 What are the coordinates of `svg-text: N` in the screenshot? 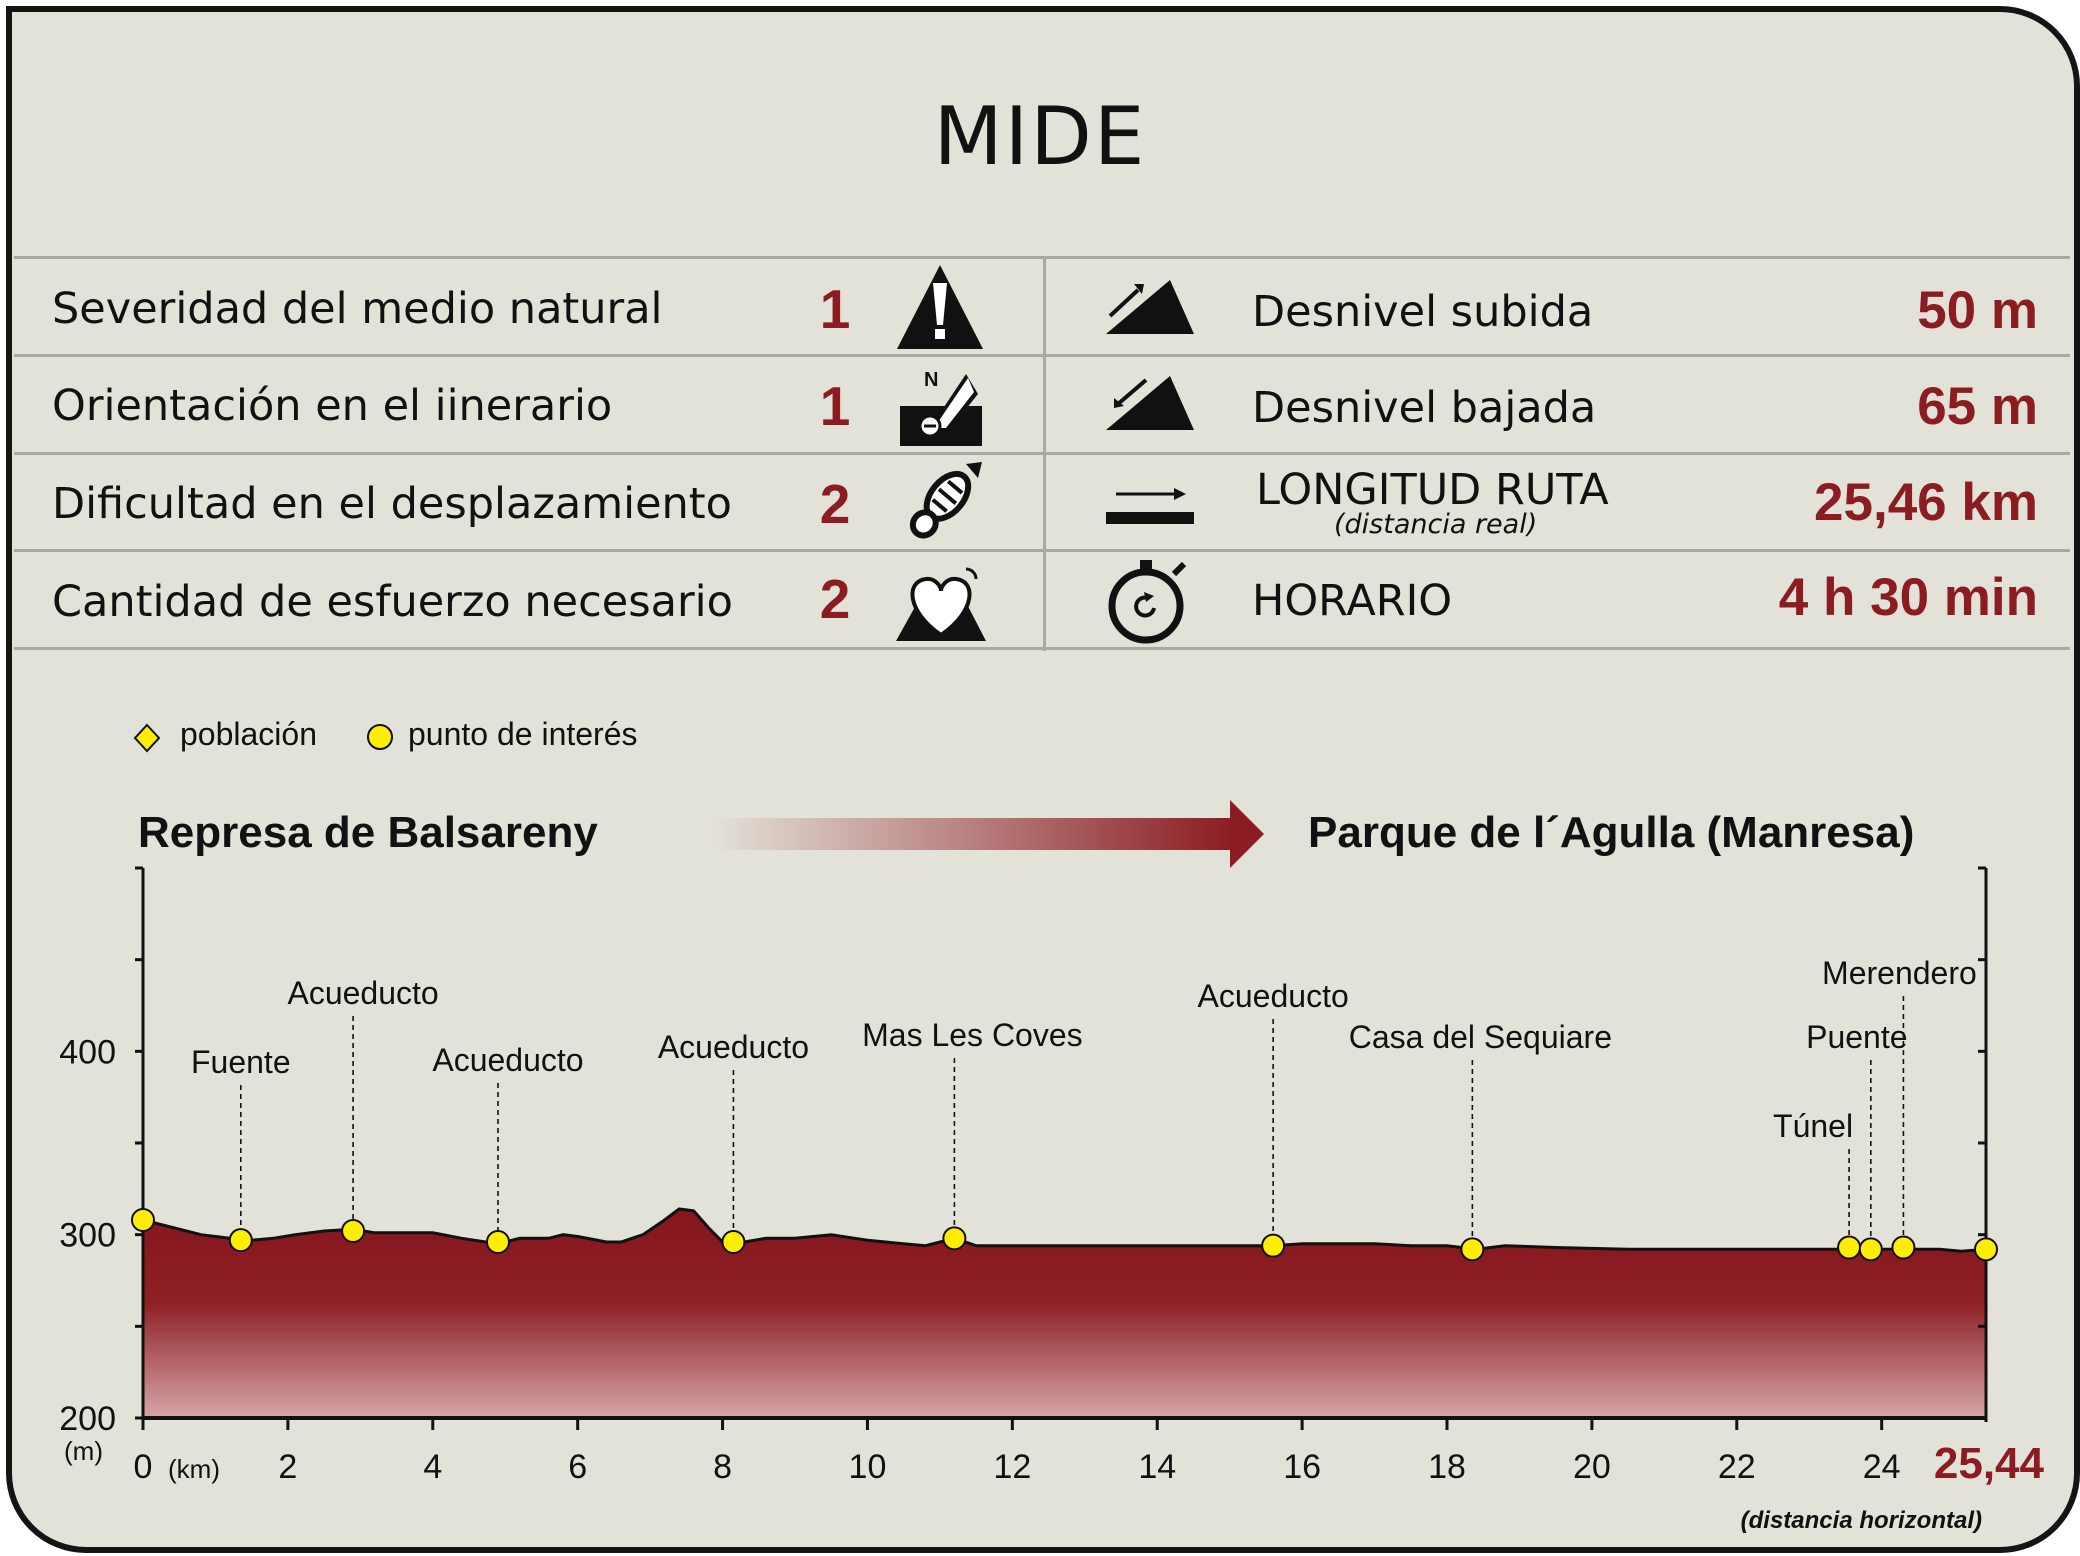 It's located at (931, 380).